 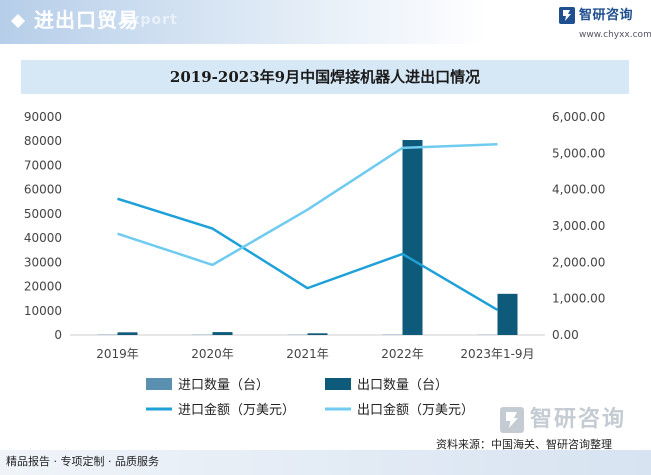 I want to click on right-axis-tick-label: 5,000.00, so click(x=578, y=153).